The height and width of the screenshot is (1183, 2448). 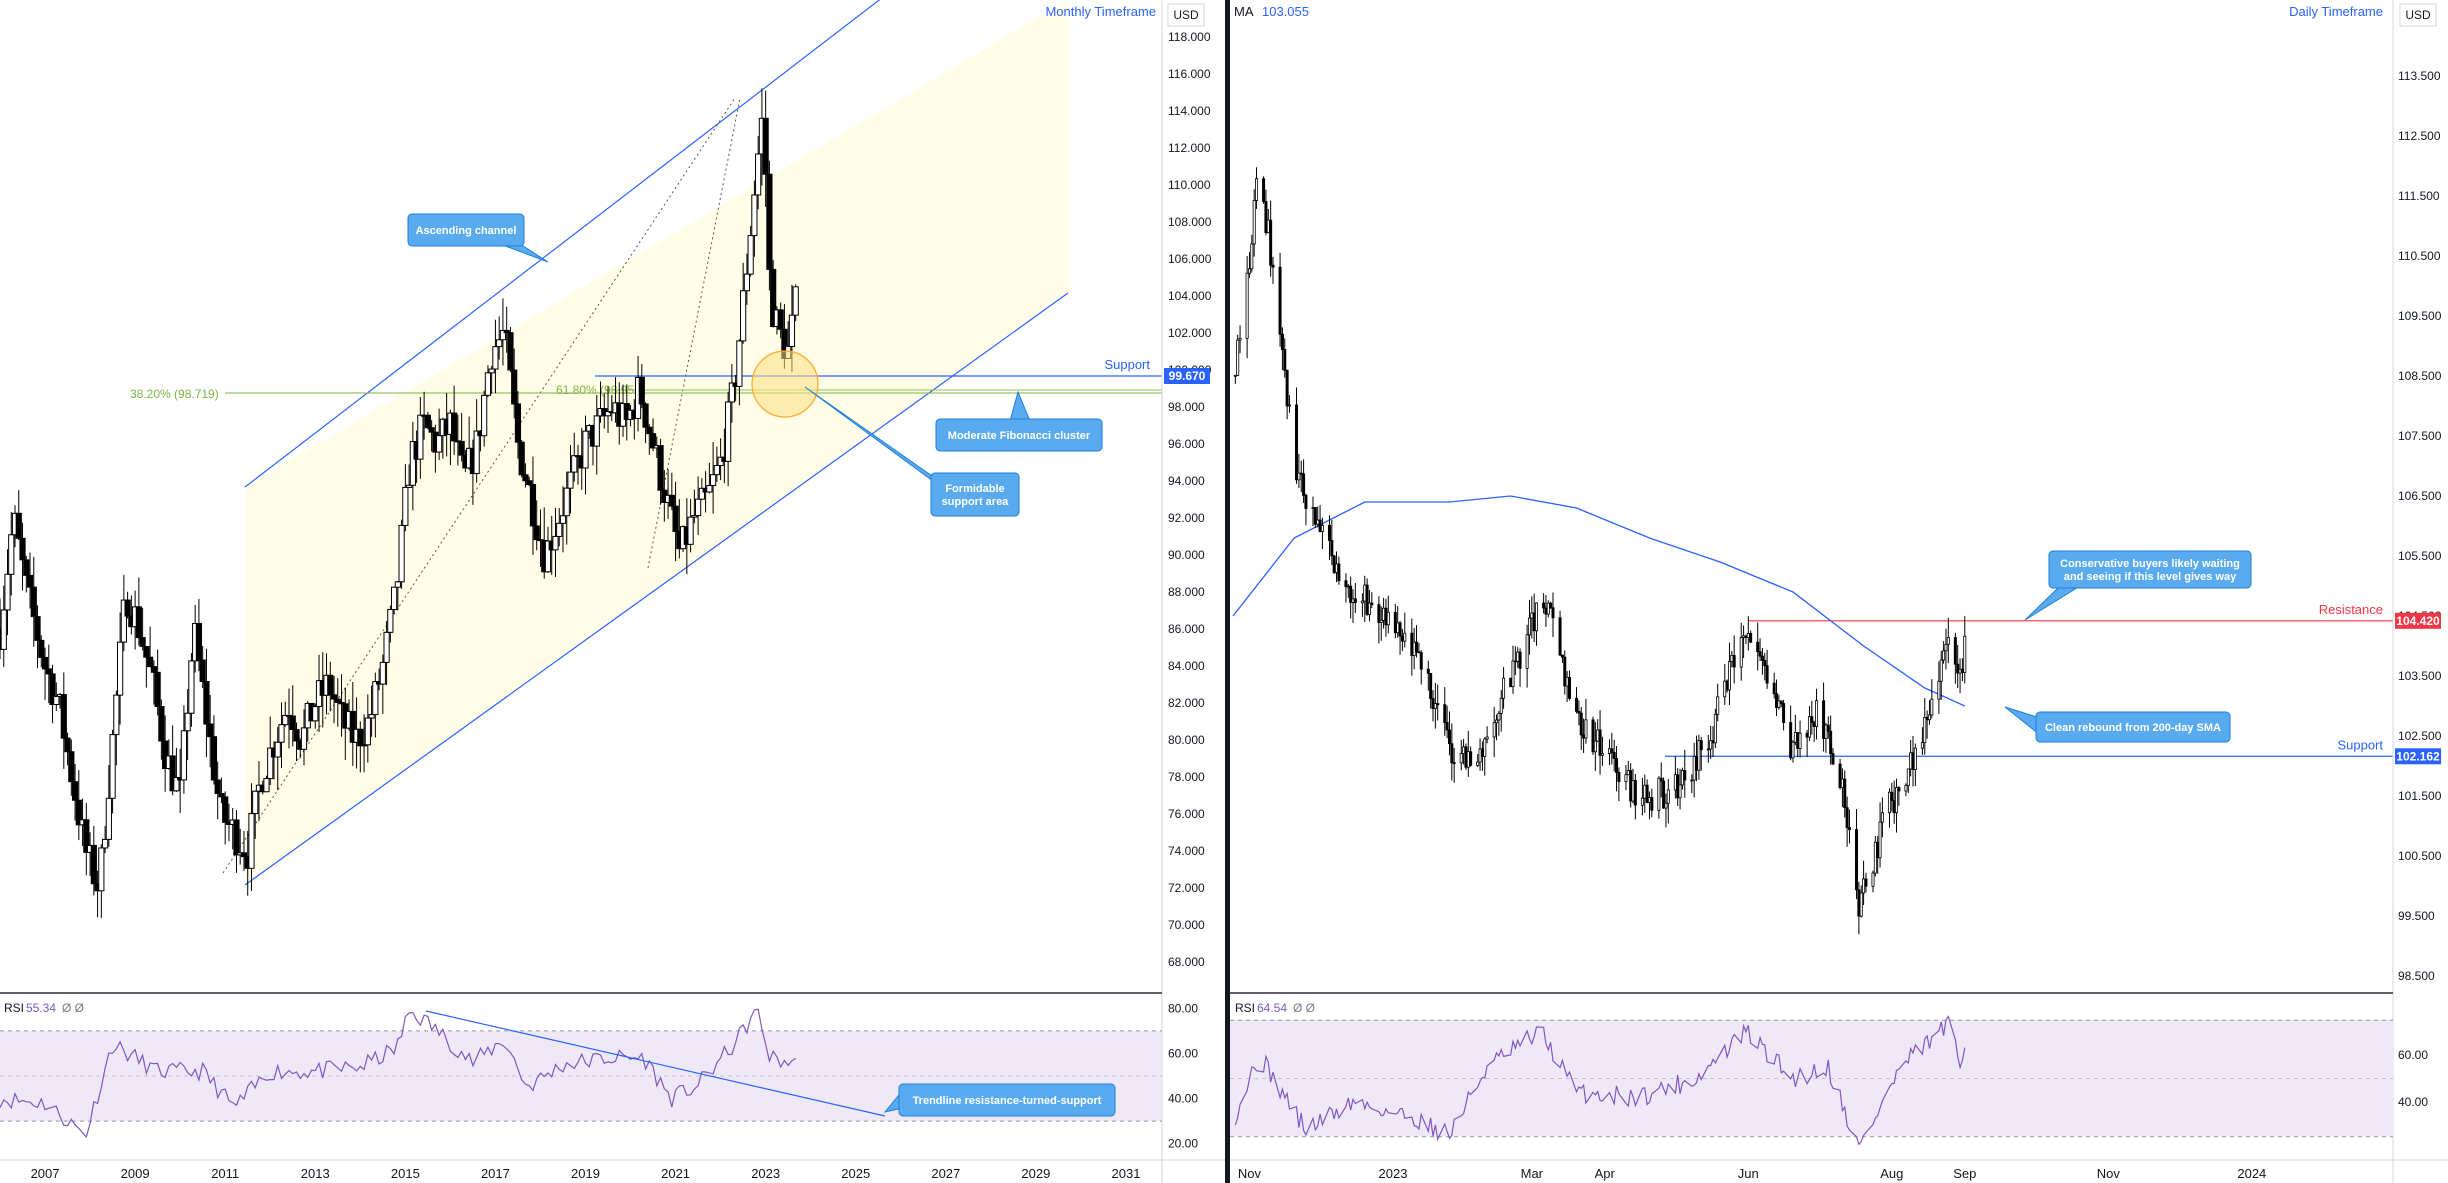 What do you see at coordinates (1189, 37) in the screenshot?
I see `left-ytick-label: 118.000` at bounding box center [1189, 37].